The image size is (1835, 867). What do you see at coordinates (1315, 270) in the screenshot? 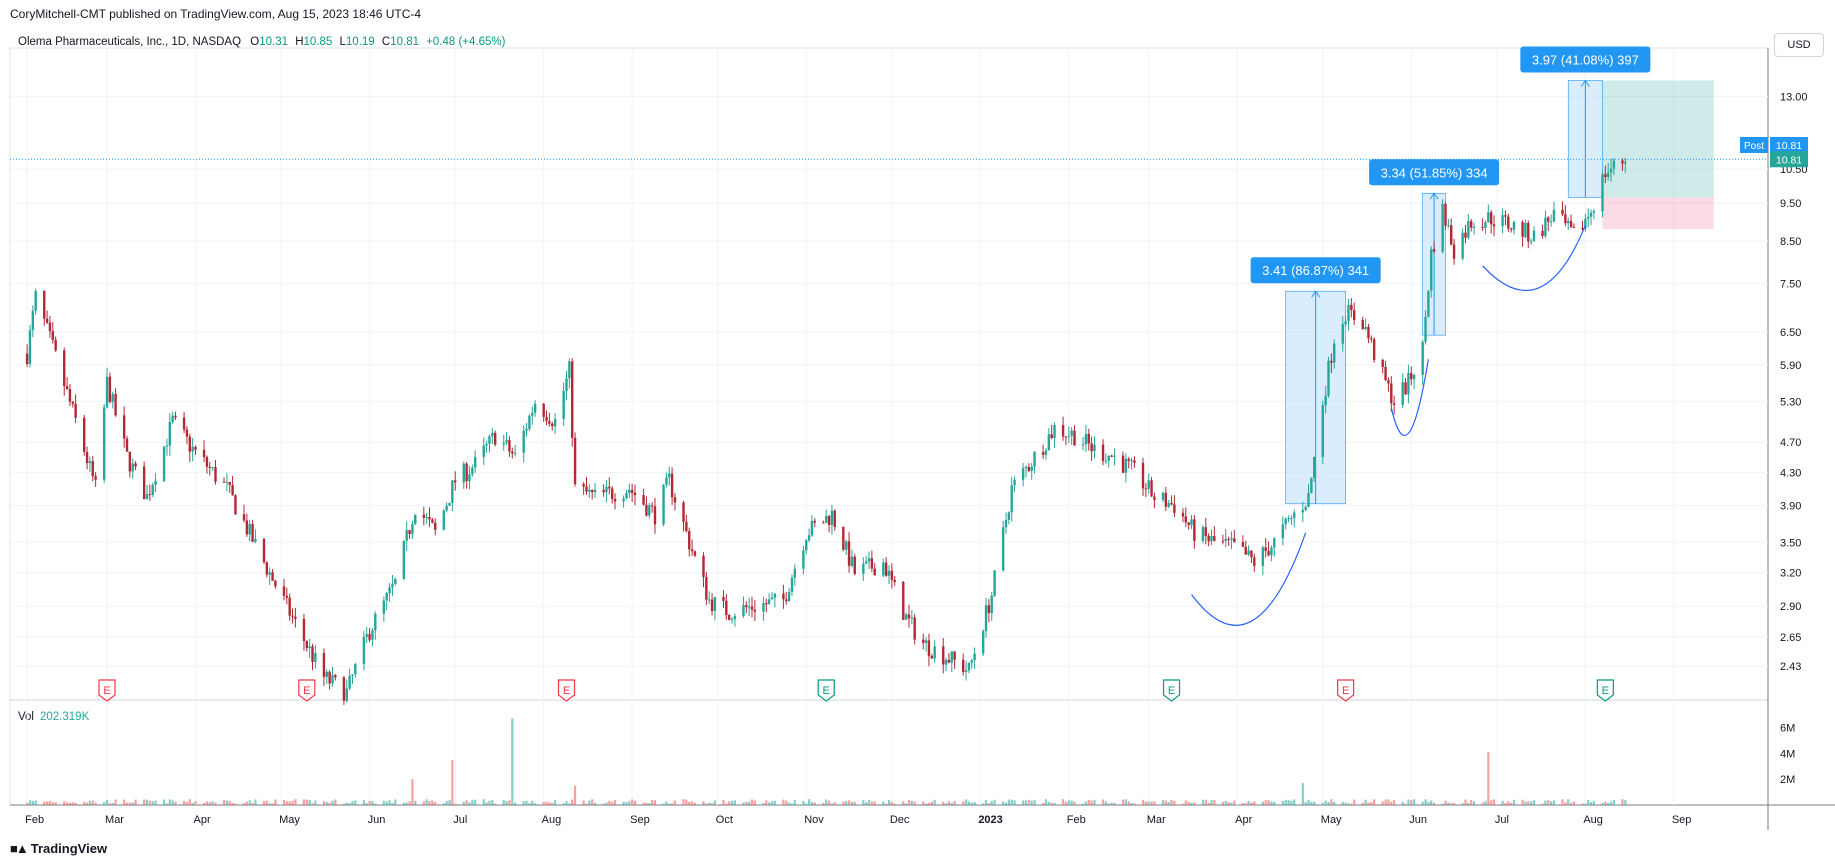
I see `measurement-label: 3.41 (86.87%) 341` at bounding box center [1315, 270].